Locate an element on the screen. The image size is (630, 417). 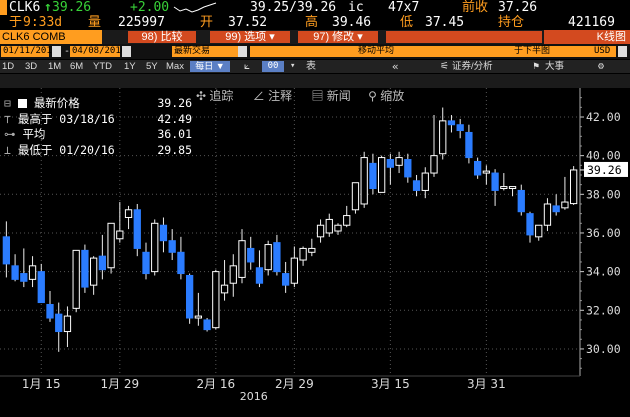
currency-field: USD is located at coordinates (604, 51).